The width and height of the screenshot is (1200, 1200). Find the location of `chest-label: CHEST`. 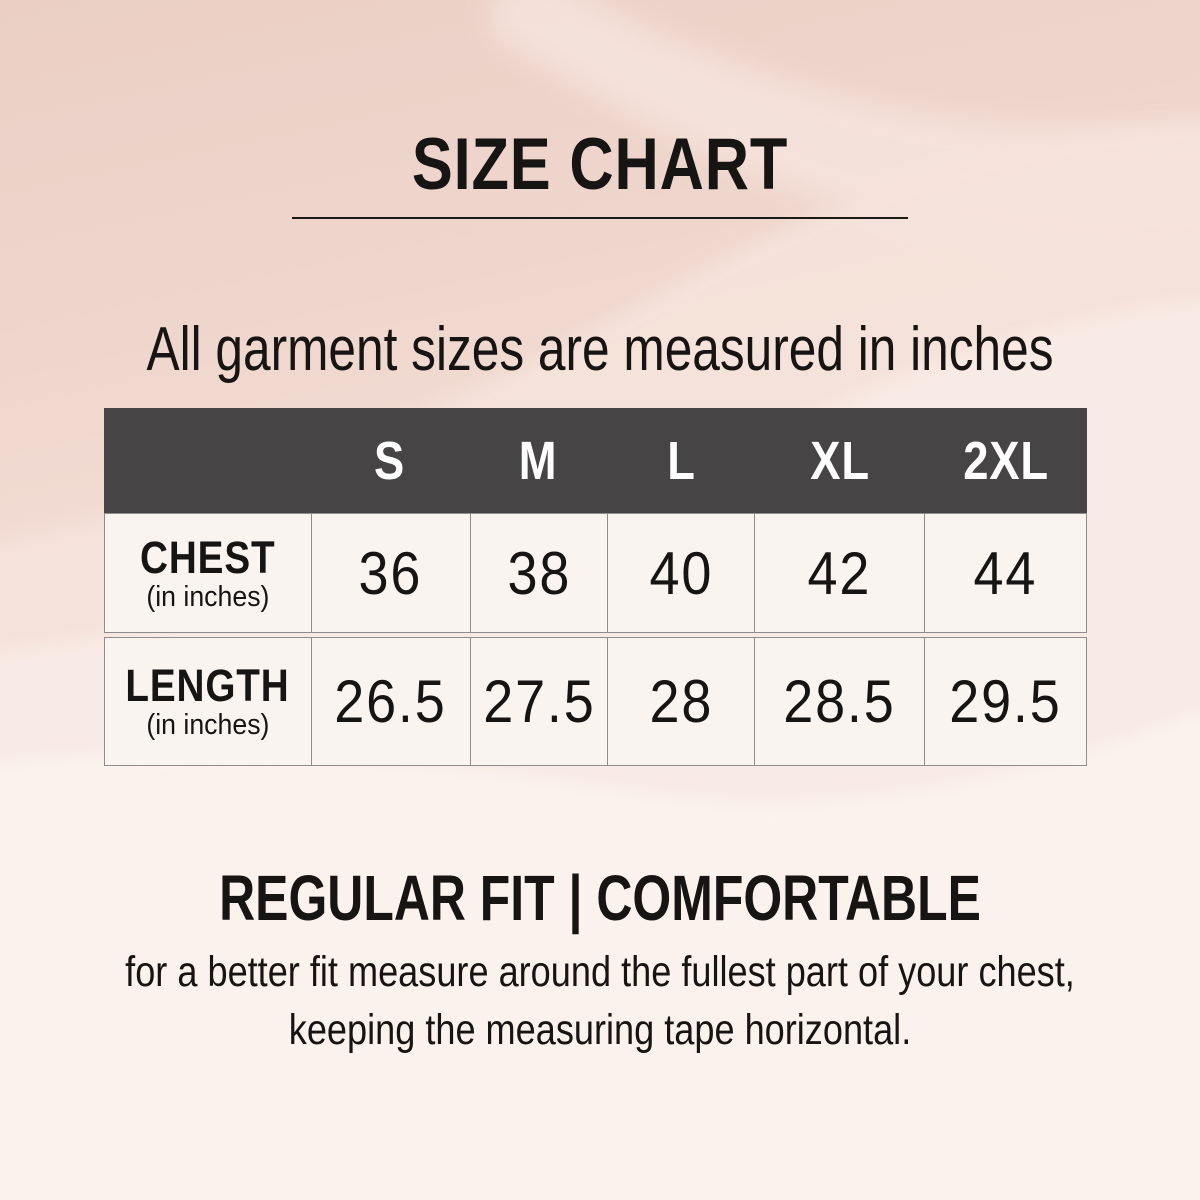

chest-label: CHEST is located at coordinates (208, 557).